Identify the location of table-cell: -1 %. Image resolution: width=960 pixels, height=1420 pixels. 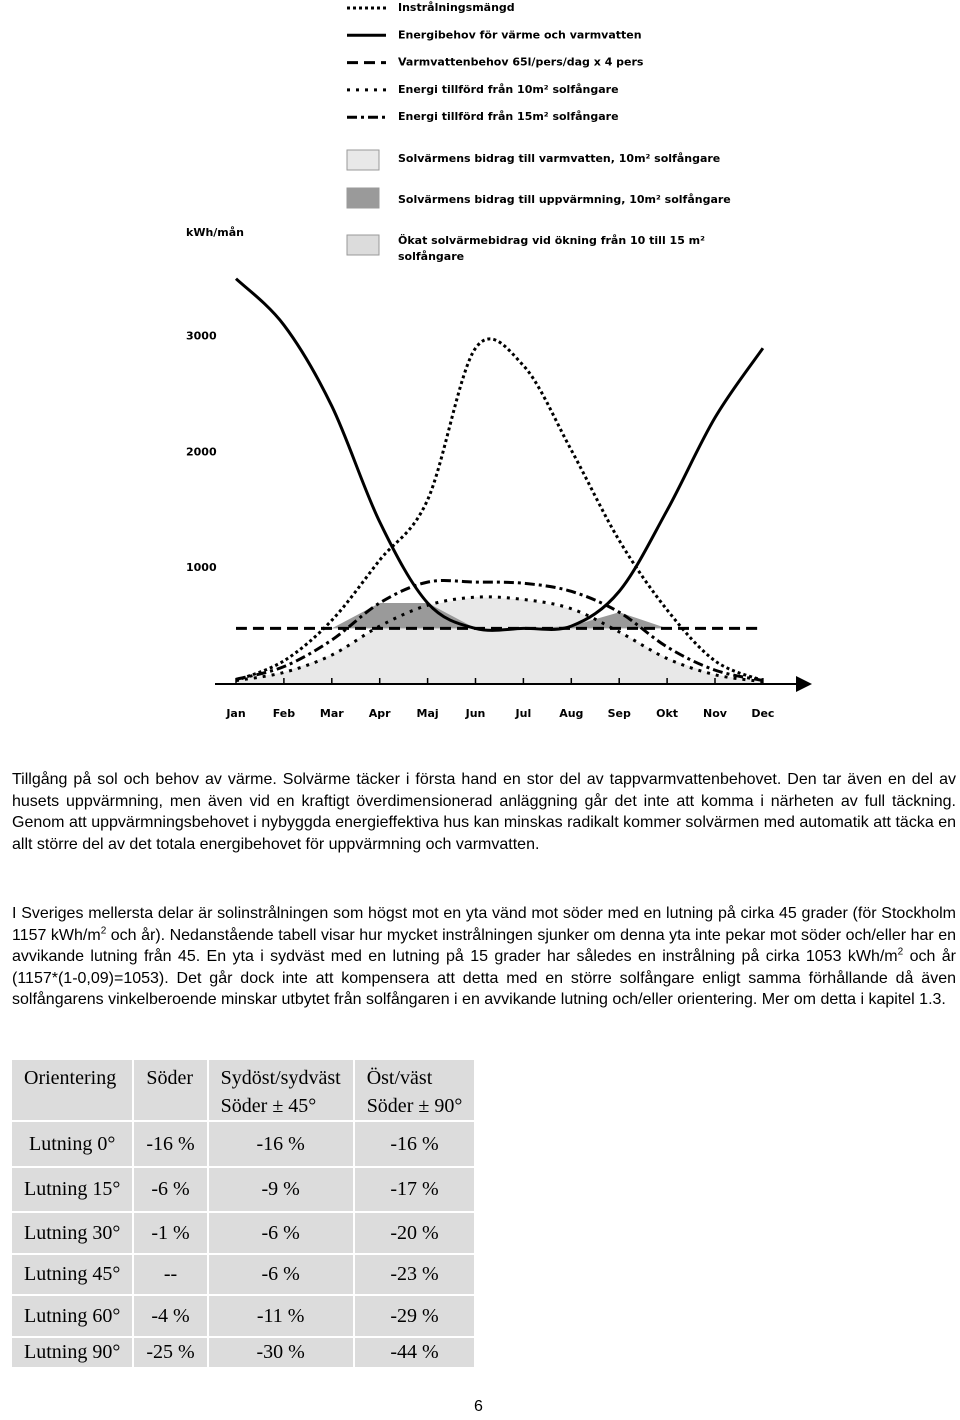
(170, 1233).